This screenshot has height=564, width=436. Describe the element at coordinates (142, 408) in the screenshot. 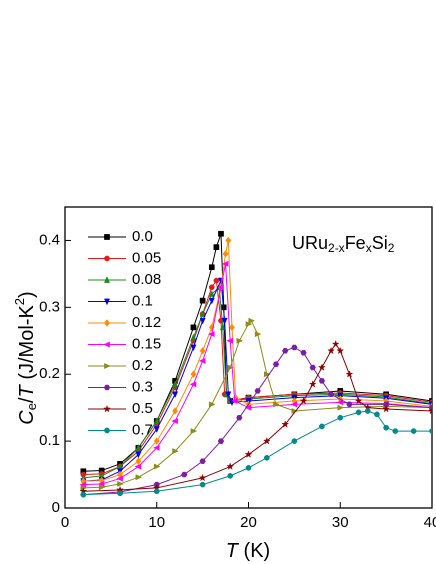

I see `legend-label: 0.5` at that location.